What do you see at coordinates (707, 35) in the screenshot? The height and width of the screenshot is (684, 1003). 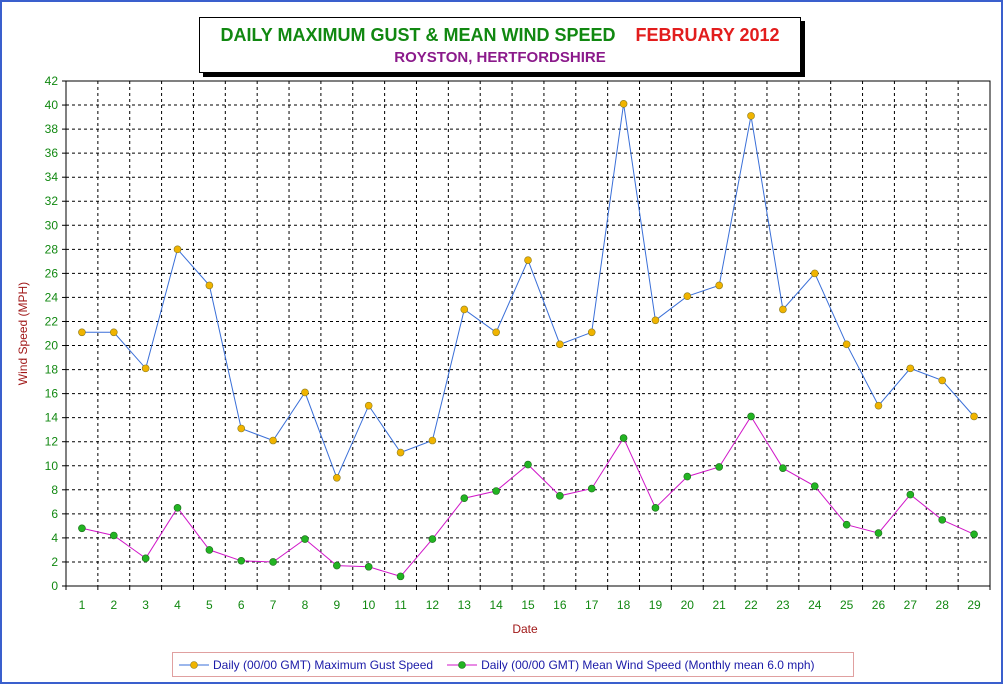 I see `chart-period: FEBRUARY 2012` at bounding box center [707, 35].